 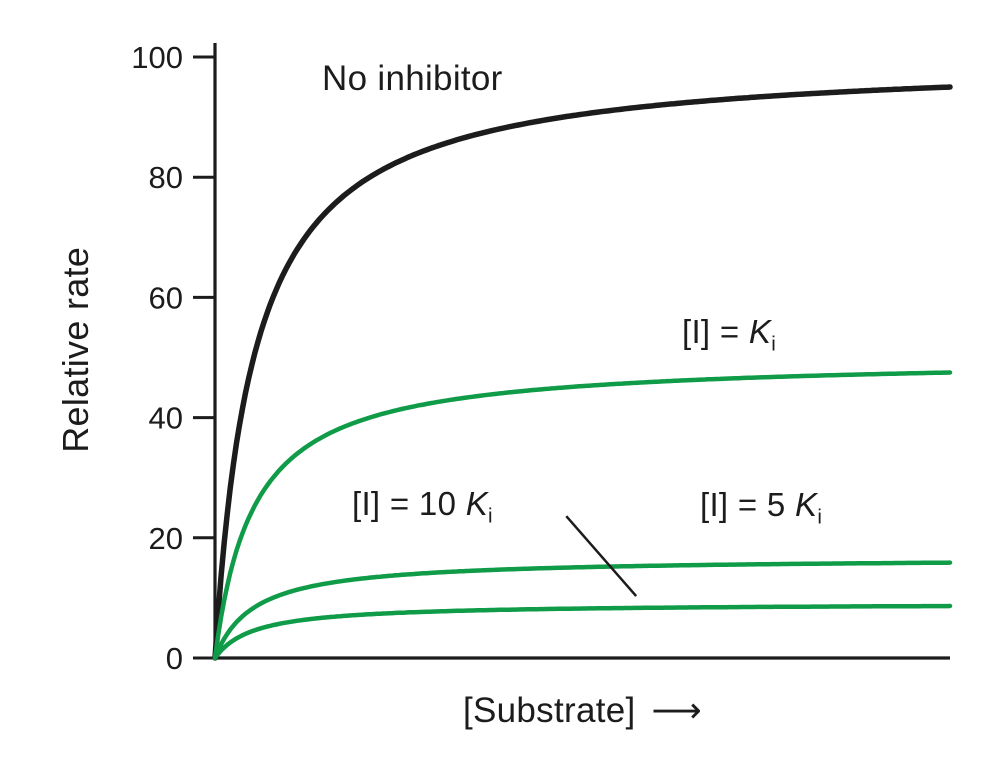 I want to click on pointer-line, so click(x=601, y=556).